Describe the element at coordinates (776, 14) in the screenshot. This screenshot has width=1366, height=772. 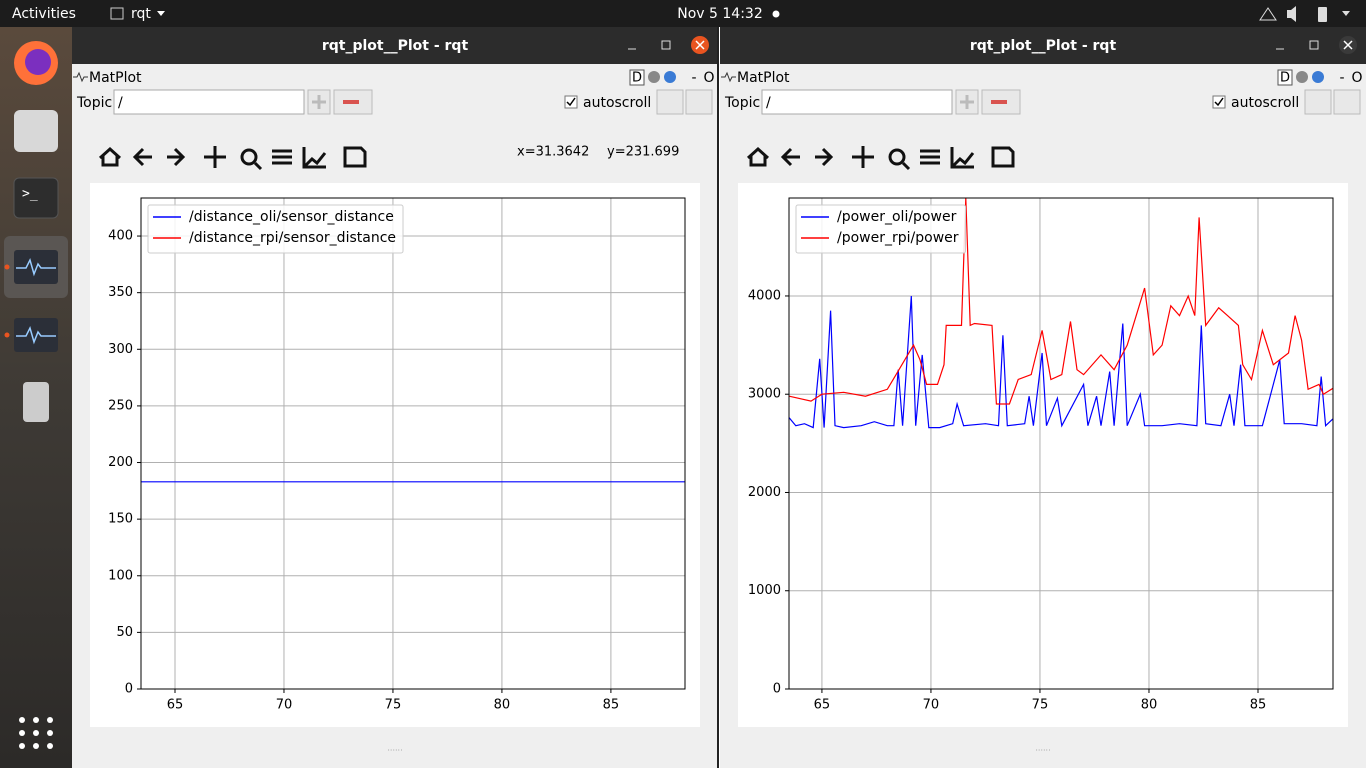
I see `notification-dot` at that location.